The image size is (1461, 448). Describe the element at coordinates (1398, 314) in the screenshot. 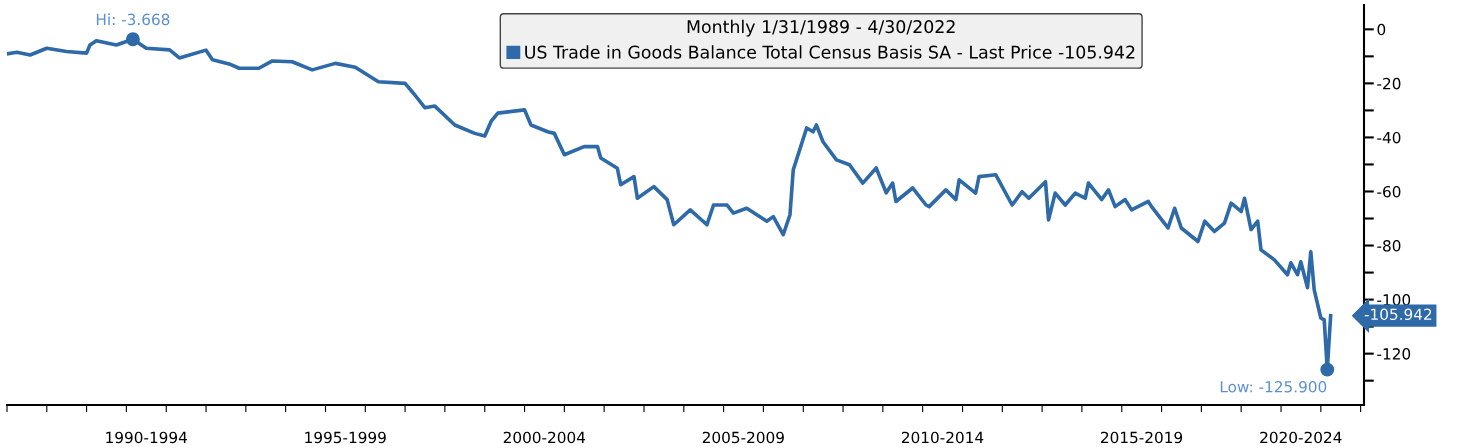

I see `text: -105.942` at that location.